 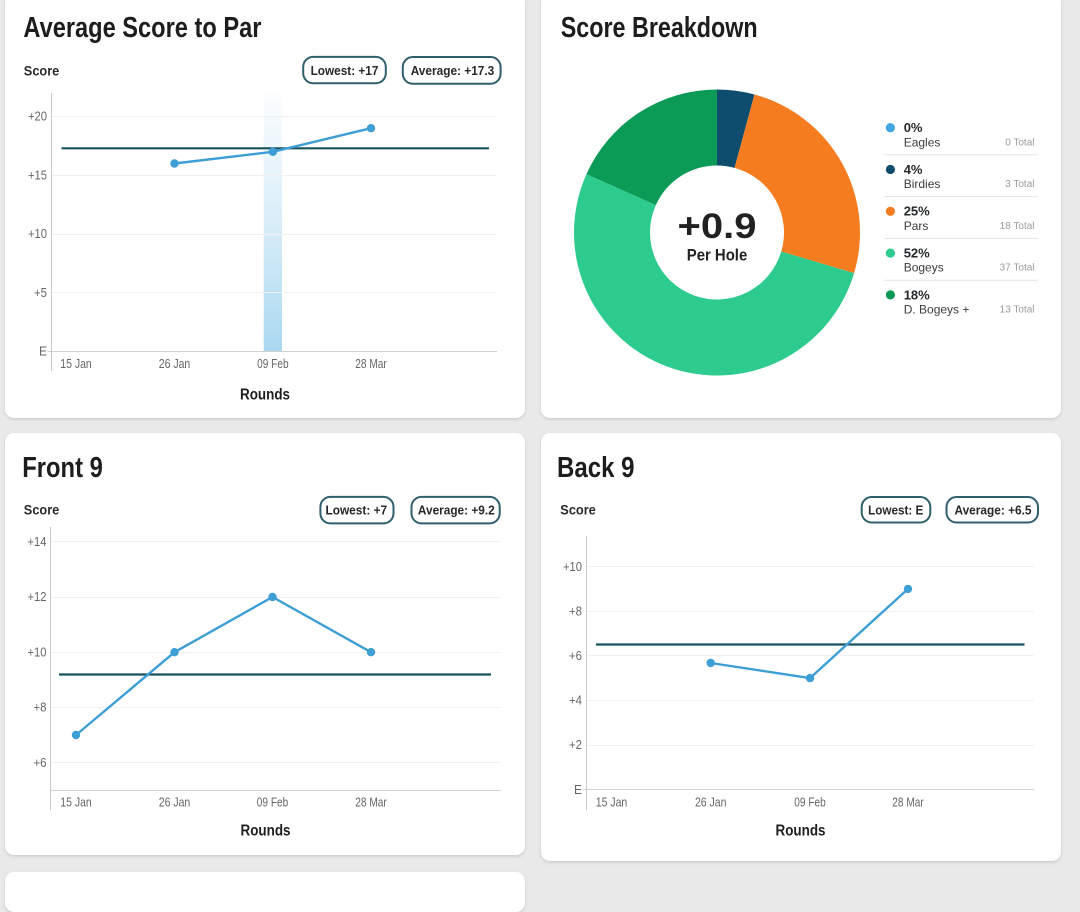 I want to click on svg-text: Lowest: +7, so click(x=356, y=510).